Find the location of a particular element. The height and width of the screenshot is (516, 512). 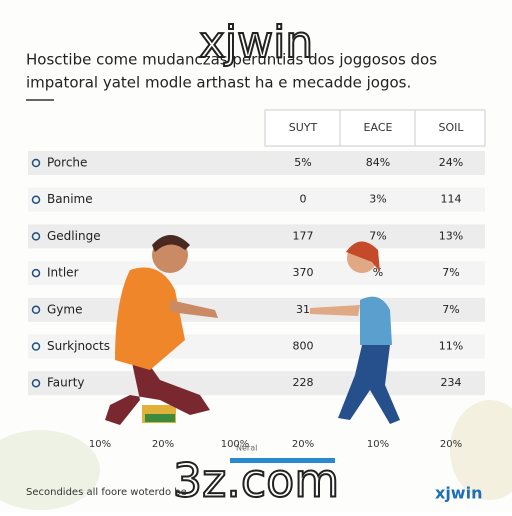

cell: 234 is located at coordinates (451, 382).